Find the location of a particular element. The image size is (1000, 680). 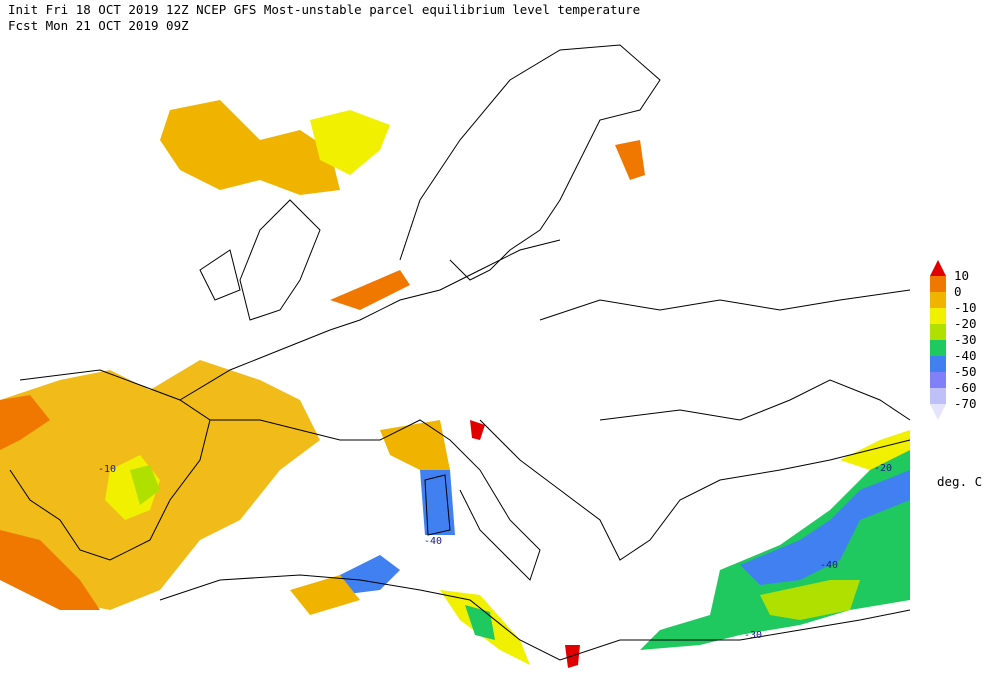

shade-algeria is located at coordinates (325, 595).